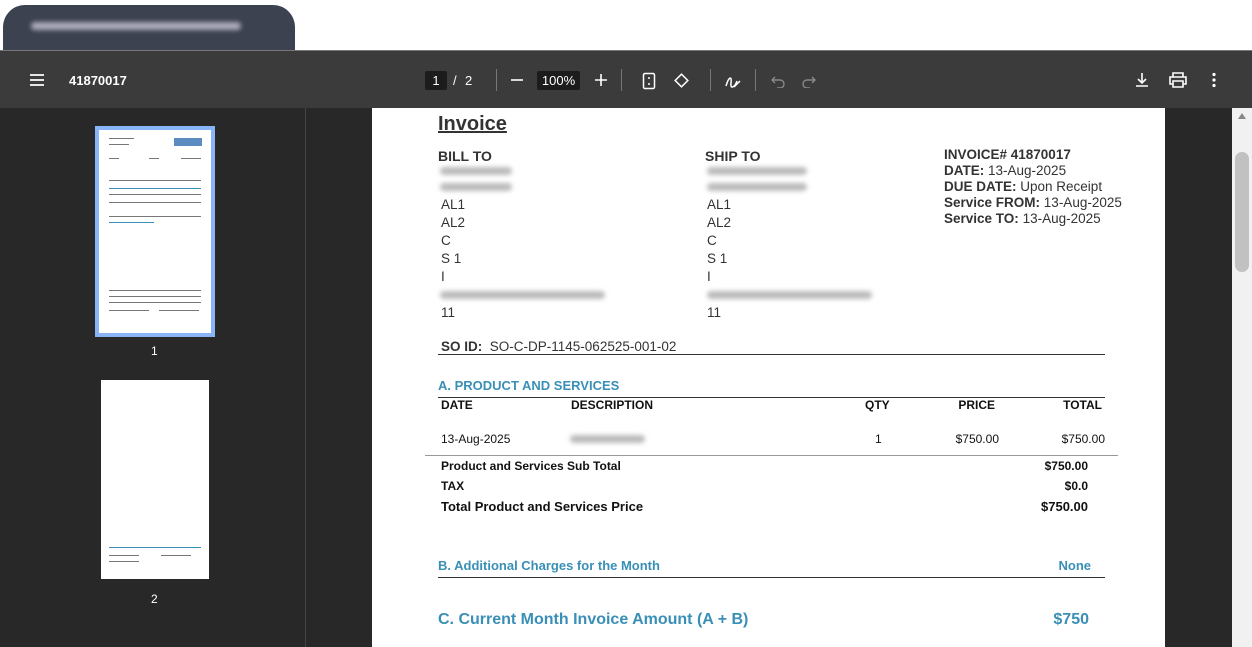  Describe the element at coordinates (517, 80) in the screenshot. I see `zoom-out` at that location.